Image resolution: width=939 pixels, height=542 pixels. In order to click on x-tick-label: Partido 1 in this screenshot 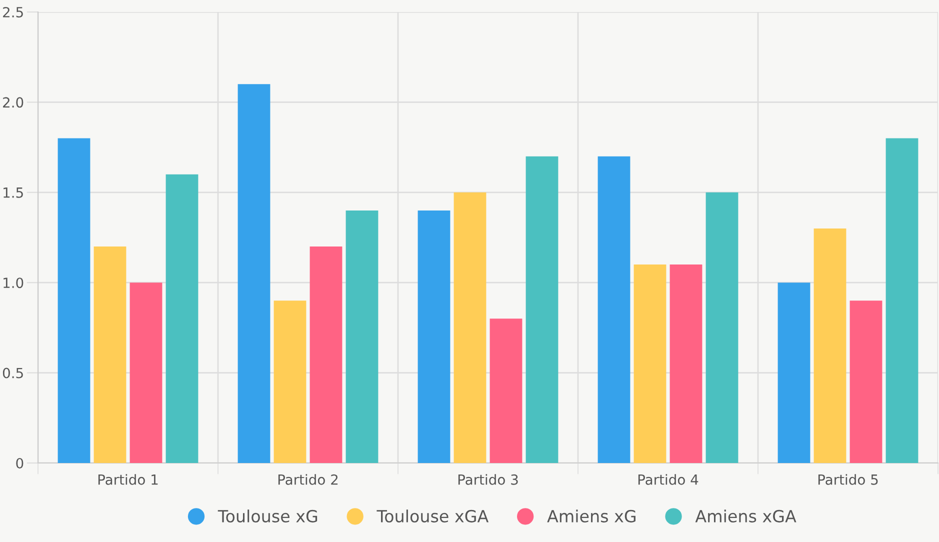, I will do `click(128, 479)`.